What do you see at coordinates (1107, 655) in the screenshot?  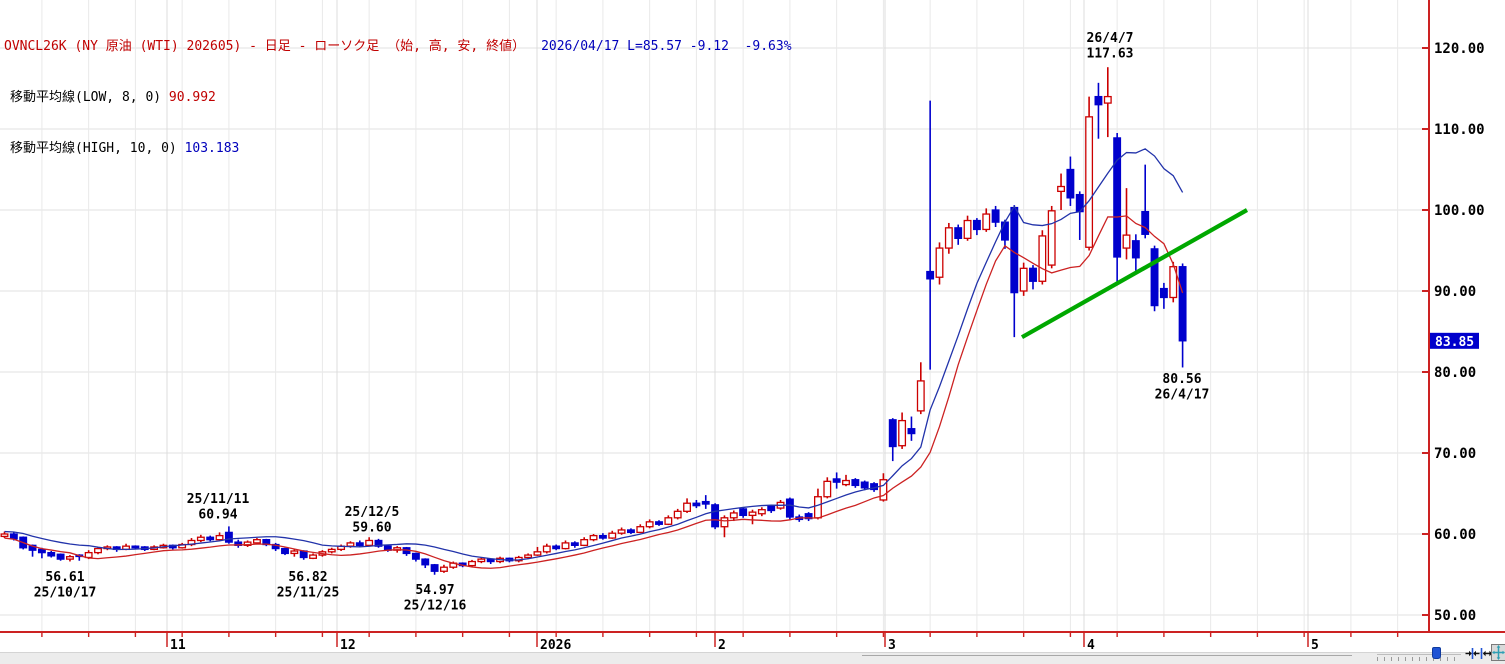 I see `scroll-divider` at bounding box center [1107, 655].